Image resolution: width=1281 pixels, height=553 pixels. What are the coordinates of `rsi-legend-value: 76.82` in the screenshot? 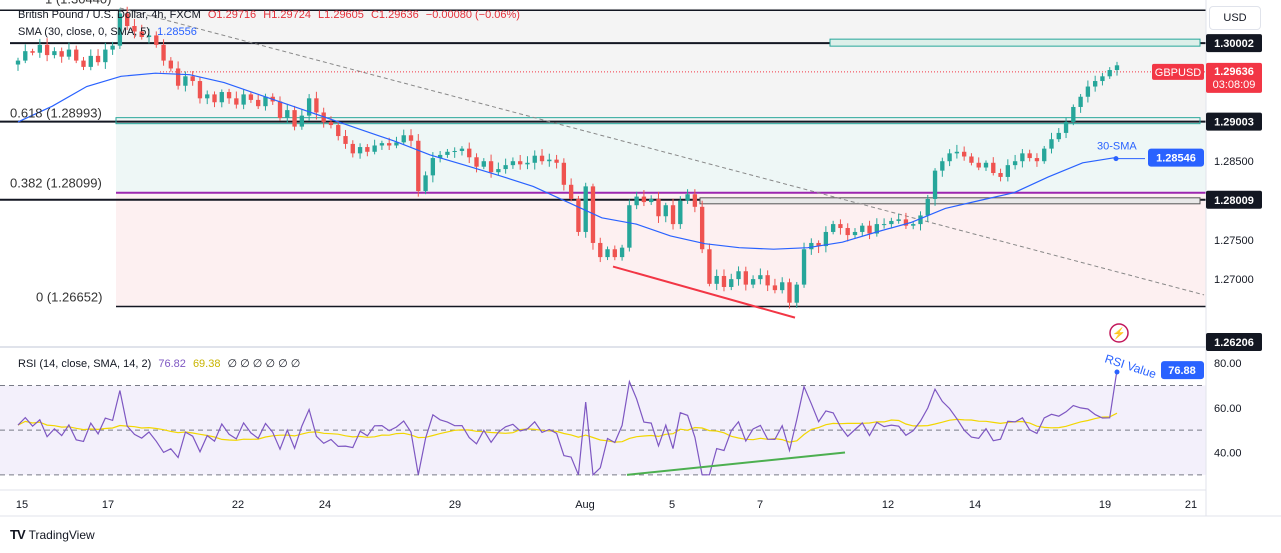 It's located at (172, 364).